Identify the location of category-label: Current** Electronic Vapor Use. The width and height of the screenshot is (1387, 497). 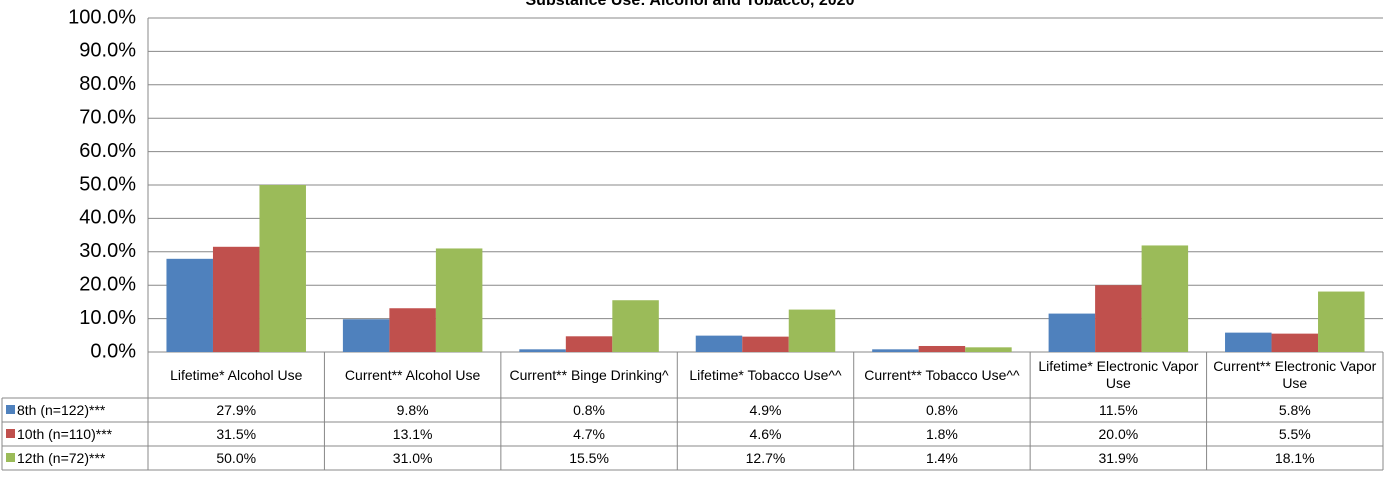
(1295, 374).